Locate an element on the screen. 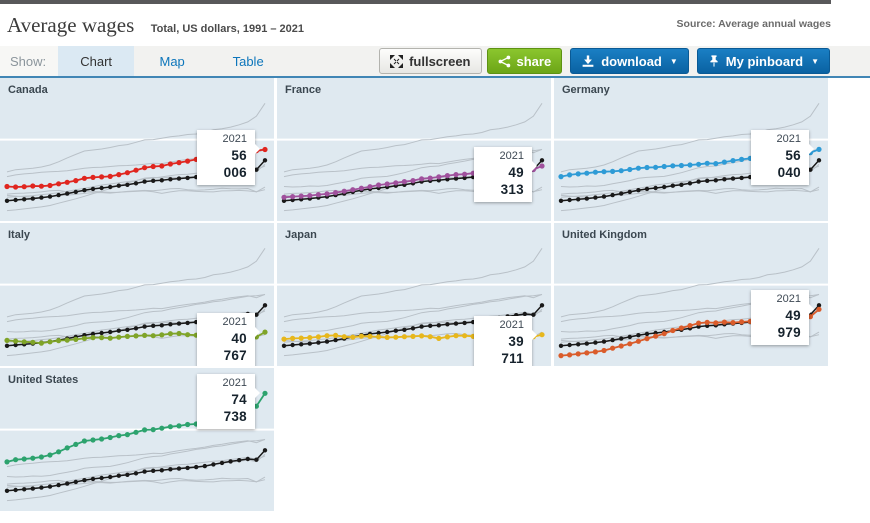  chart-panel-united-kingdom: United Kingdom 2021 49 979 is located at coordinates (691, 294).